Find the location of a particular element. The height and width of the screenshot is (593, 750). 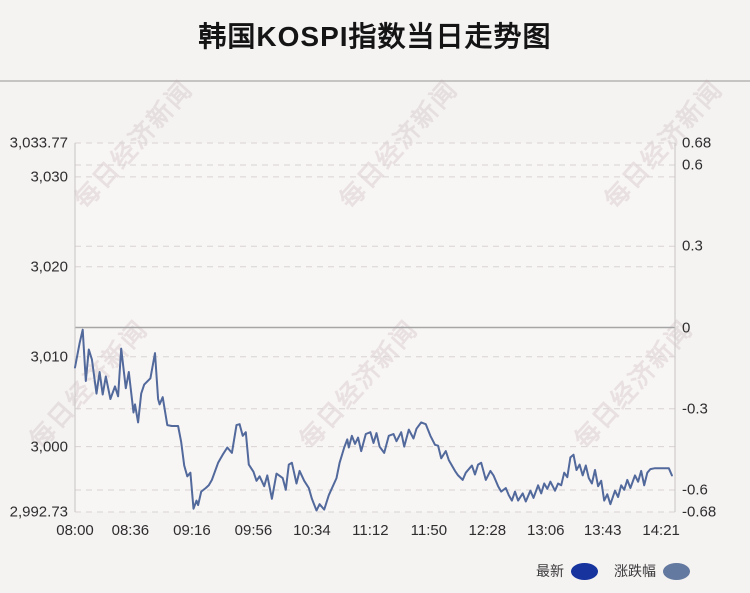

legend-label-change-pct: 涨跌幅 is located at coordinates (635, 571).